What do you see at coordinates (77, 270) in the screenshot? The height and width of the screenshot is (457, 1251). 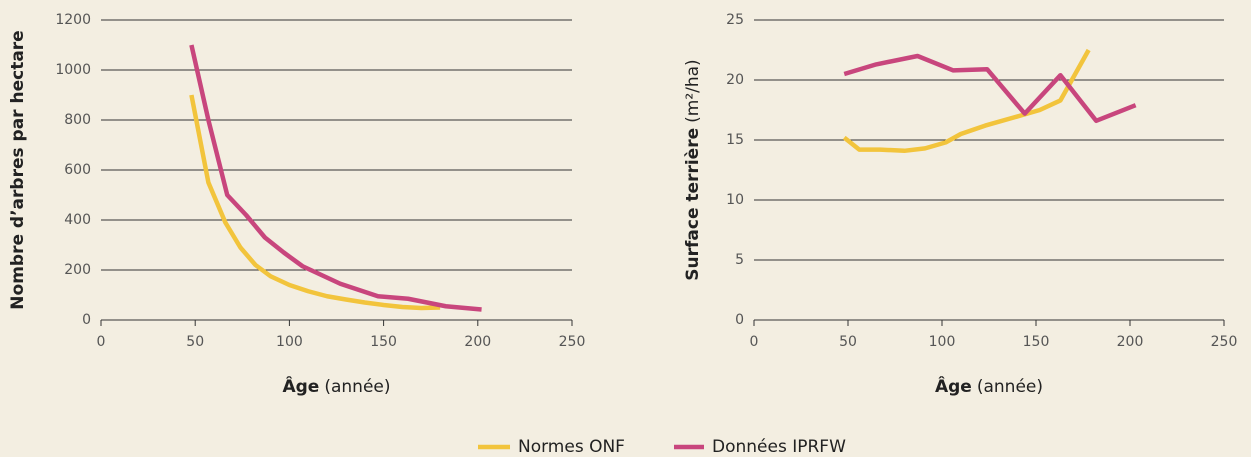 I see `y-tick-label: 200` at bounding box center [77, 270].